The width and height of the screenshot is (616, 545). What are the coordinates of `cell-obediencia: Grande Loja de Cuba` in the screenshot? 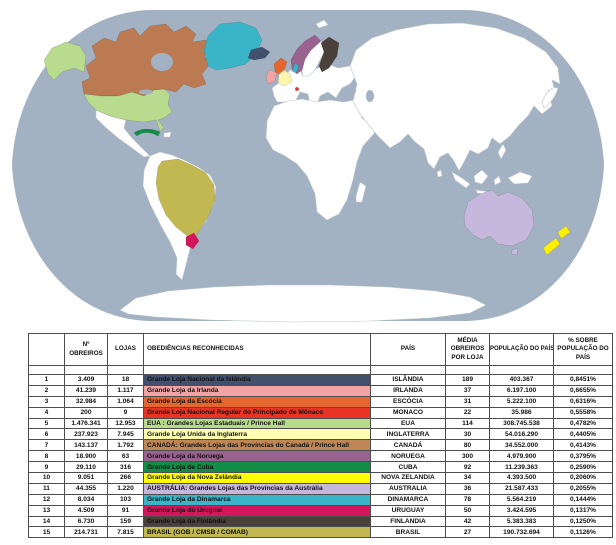 It's located at (257, 467).